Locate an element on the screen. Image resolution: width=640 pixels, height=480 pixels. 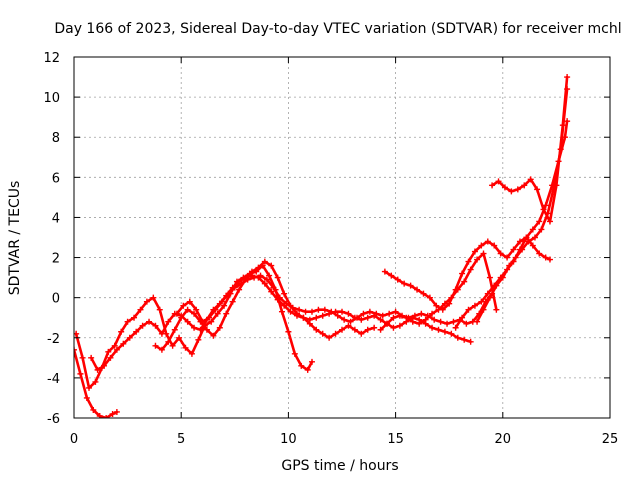
y-tick-label: 10 is located at coordinates (51, 98).